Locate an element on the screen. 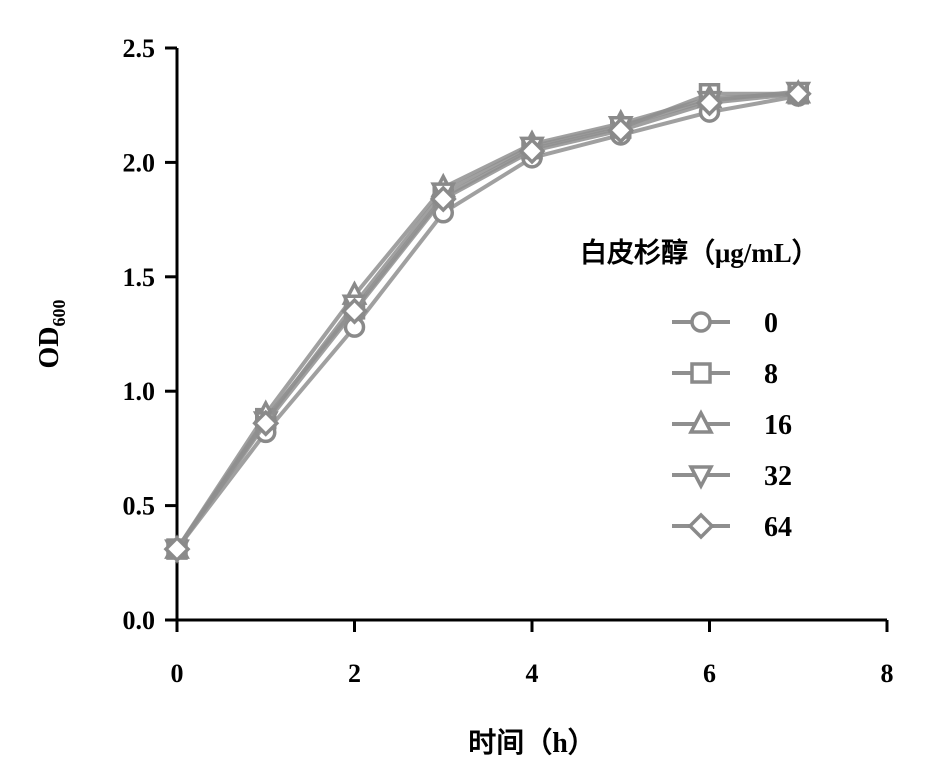 The height and width of the screenshot is (770, 926). y-axis-title-subscript: 600 is located at coordinates (59, 313).